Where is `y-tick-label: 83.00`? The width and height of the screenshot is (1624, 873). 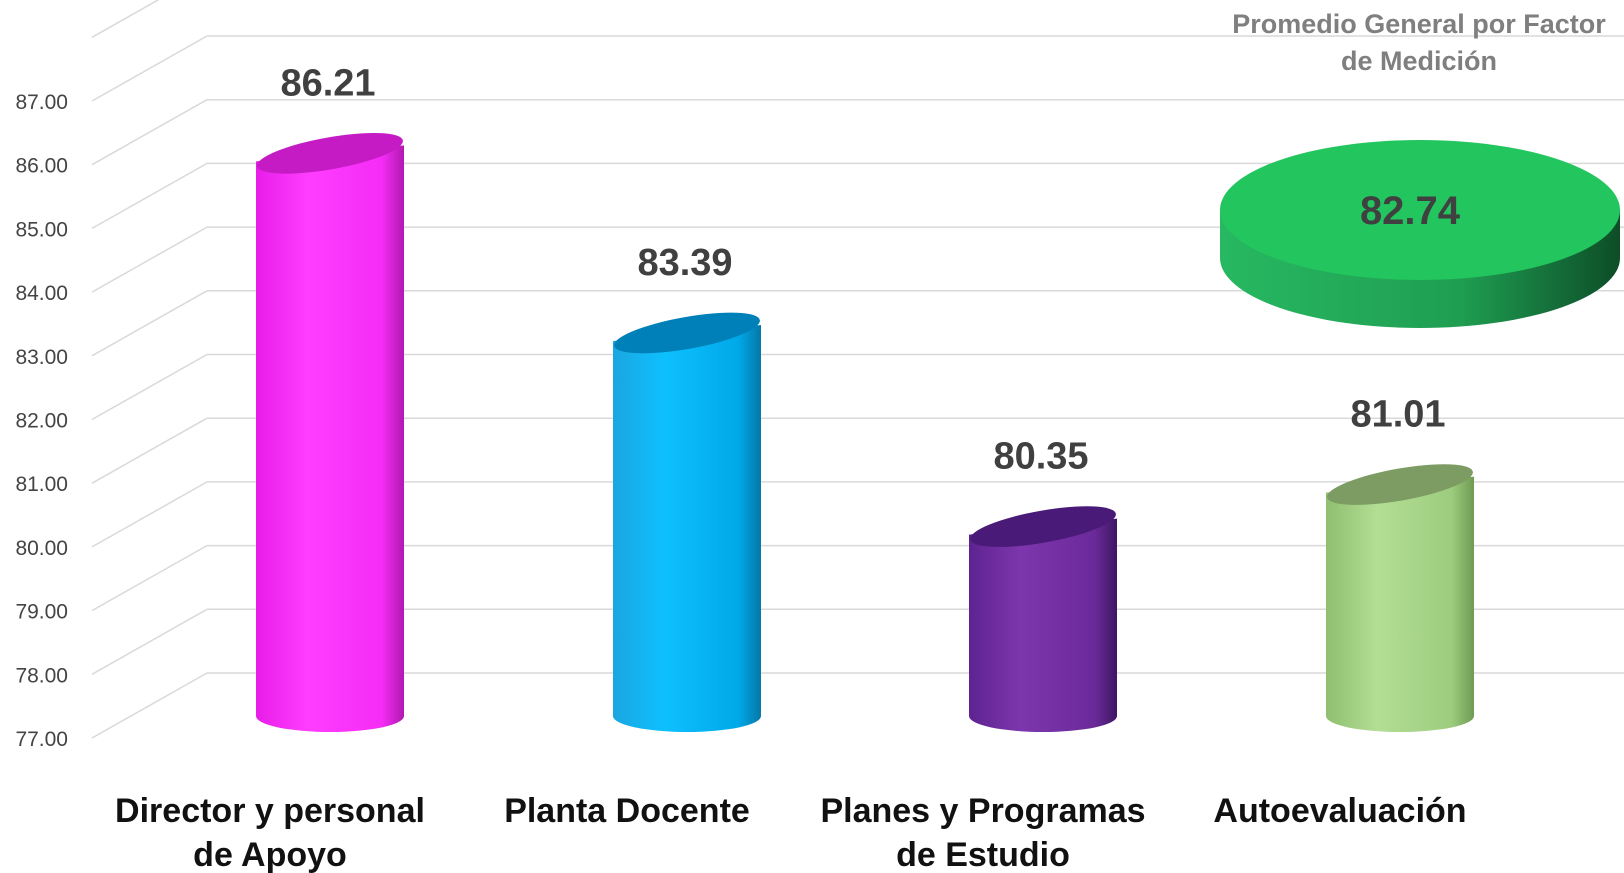 y-tick-label: 83.00 is located at coordinates (41, 357).